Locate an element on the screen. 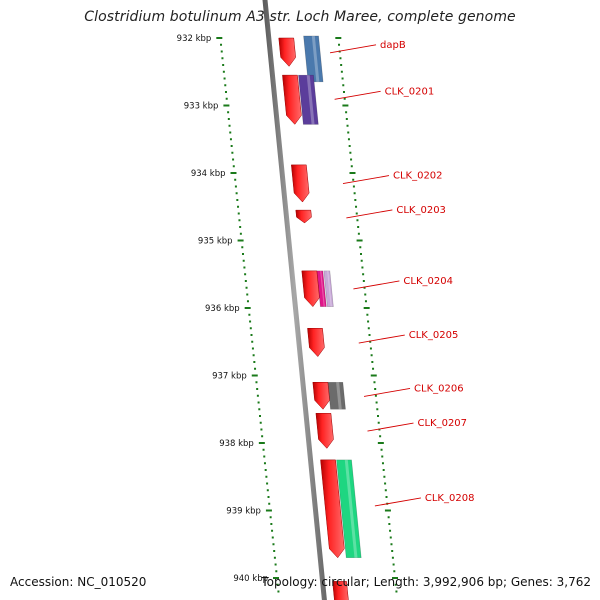 The height and width of the screenshot is (600, 600). scale-tick-label: 932 kbp is located at coordinates (194, 39).